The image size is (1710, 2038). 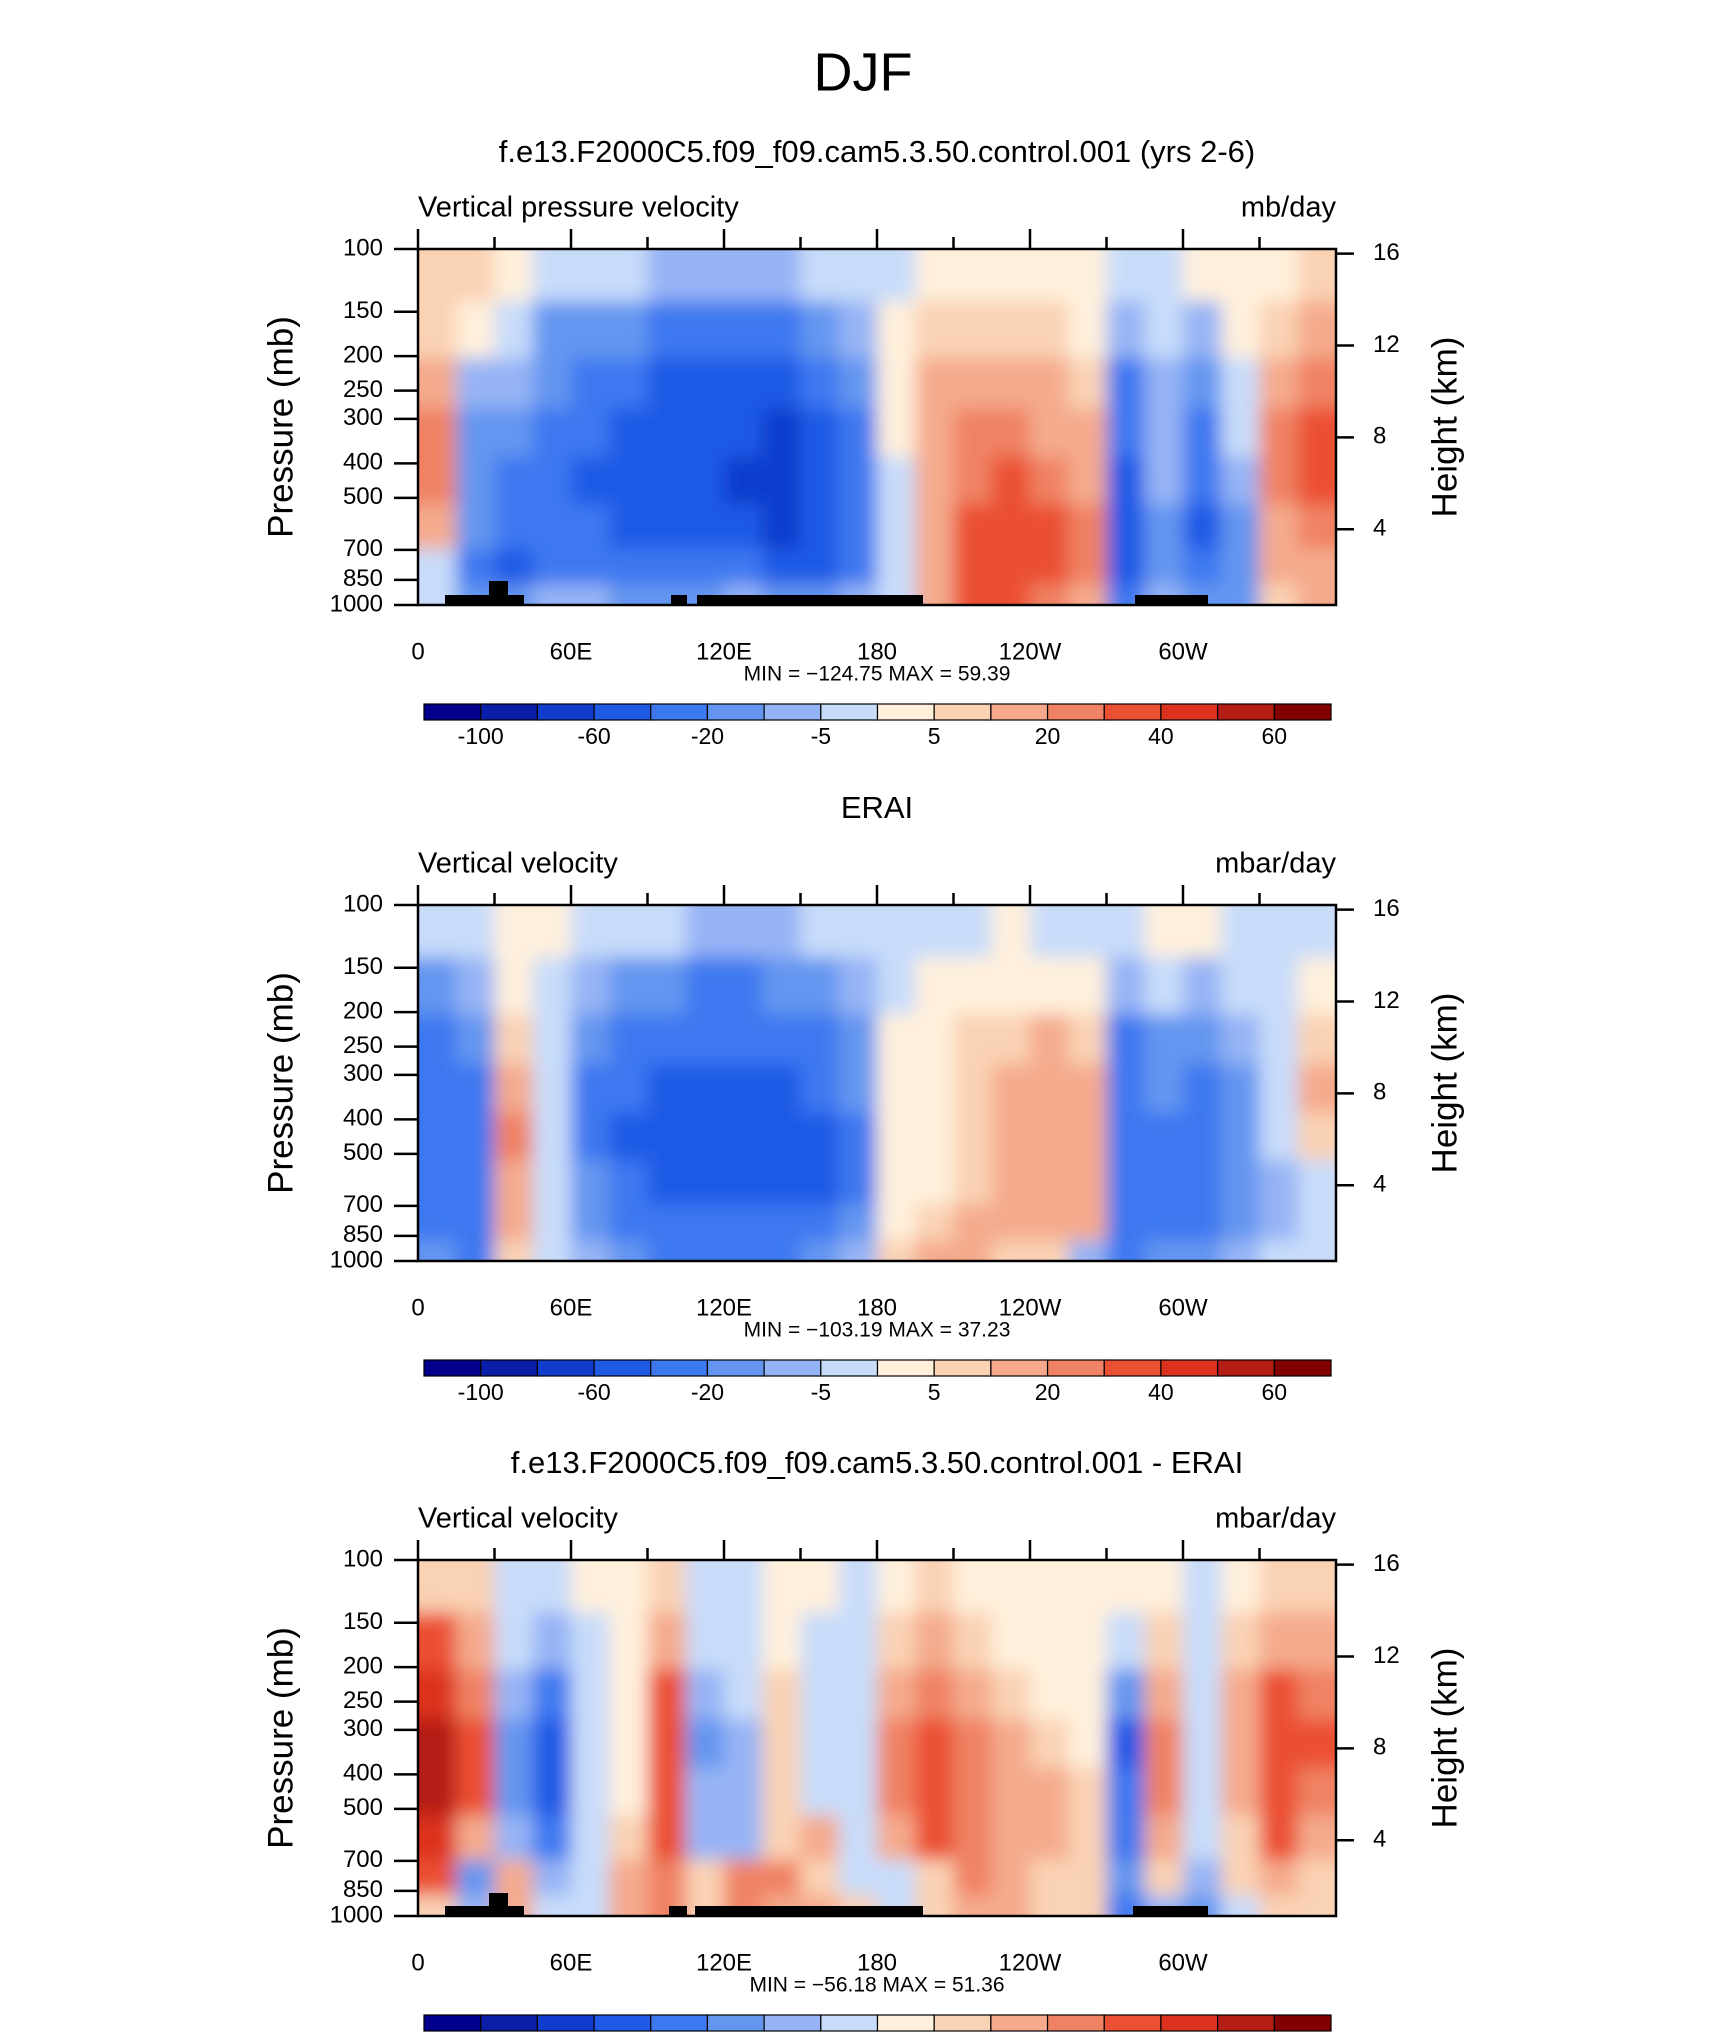 What do you see at coordinates (571, 1962) in the screenshot?
I see `x-tick-label: 60E` at bounding box center [571, 1962].